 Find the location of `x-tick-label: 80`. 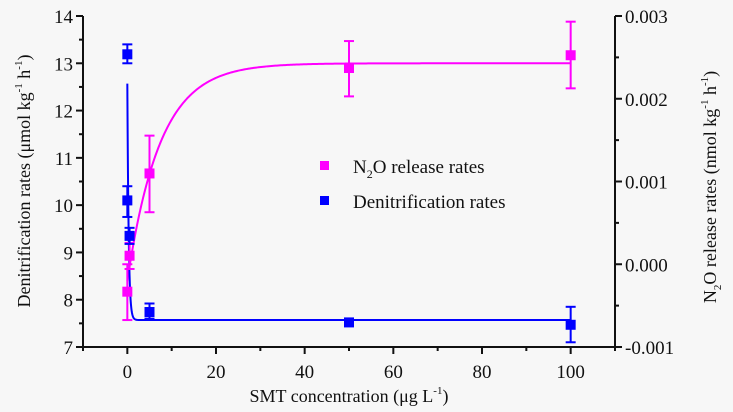

x-tick-label: 80 is located at coordinates (482, 372).